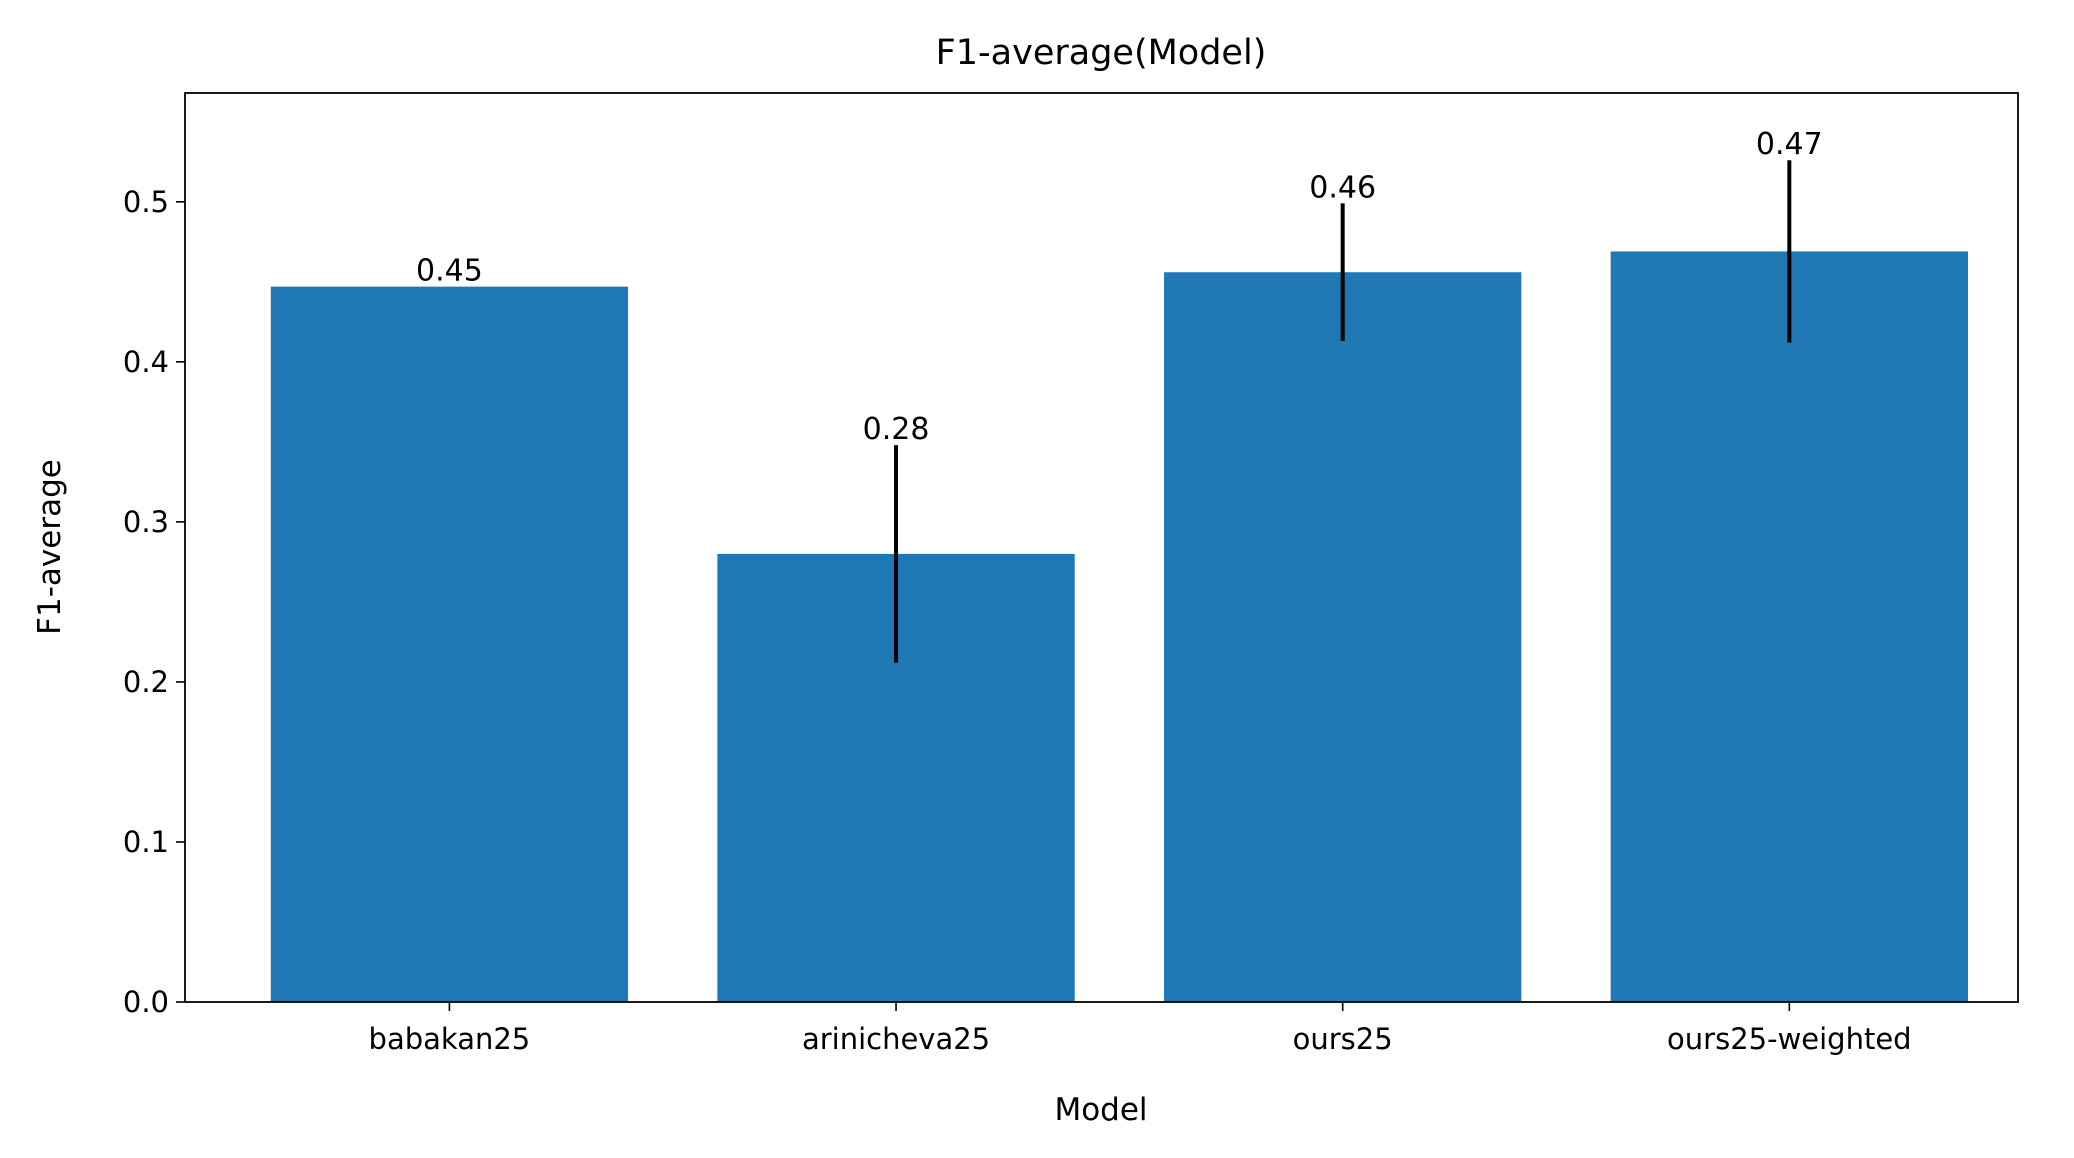  I want to click on y-tick-label: 0.0, so click(146, 1002).